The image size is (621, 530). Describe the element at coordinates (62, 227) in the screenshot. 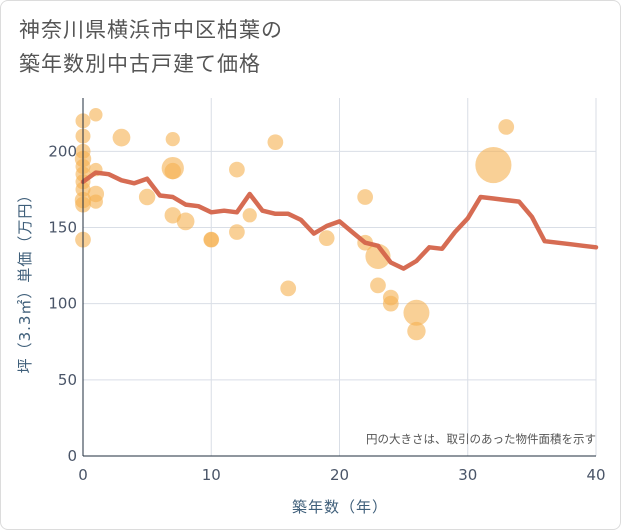

I see `y-tick-label: 150` at that location.